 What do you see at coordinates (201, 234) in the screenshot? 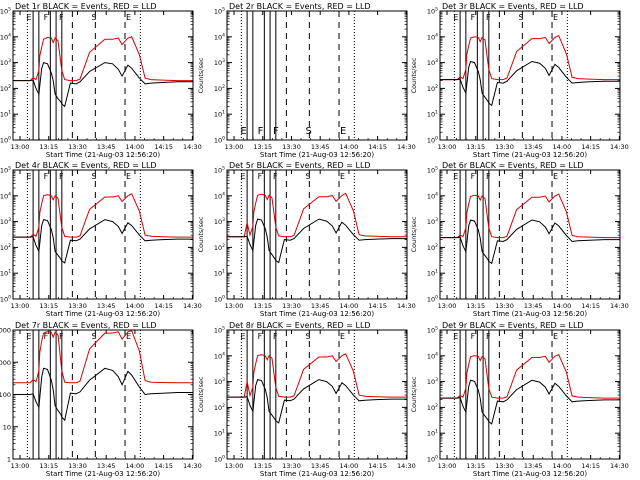
I see `y-axis-label: Counts/sec` at bounding box center [201, 234].